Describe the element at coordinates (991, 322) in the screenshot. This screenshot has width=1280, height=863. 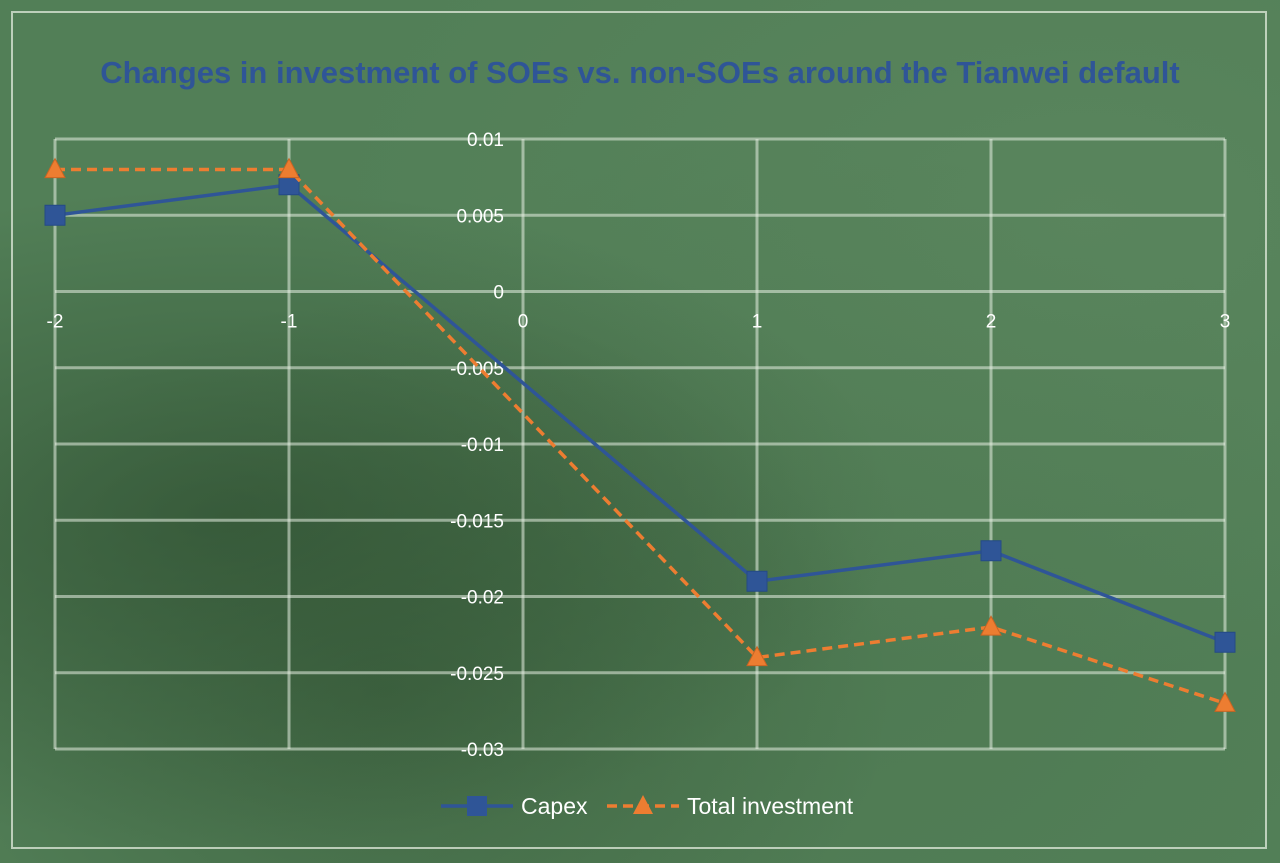
I see `x-tick-label: 2` at that location.